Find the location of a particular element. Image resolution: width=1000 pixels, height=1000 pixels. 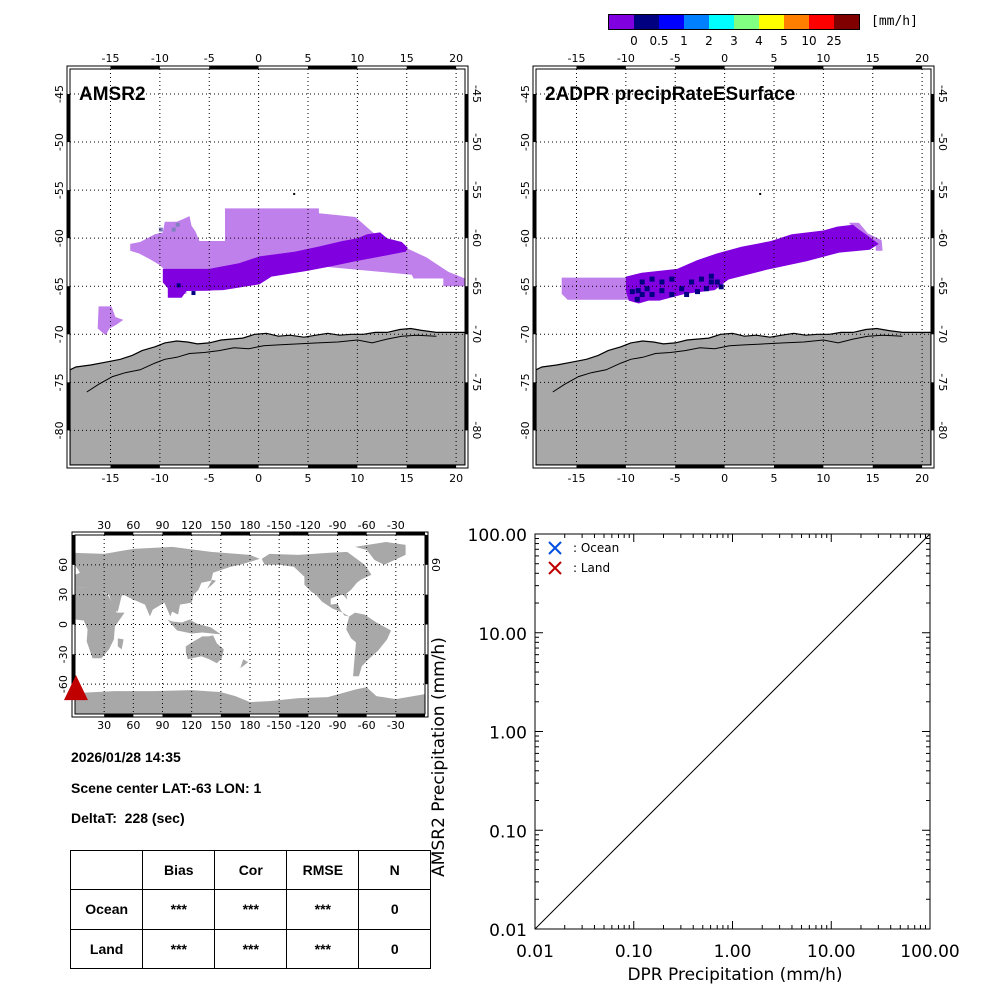

table-row-ocean: Ocean *** *** *** 0 is located at coordinates (250, 909).